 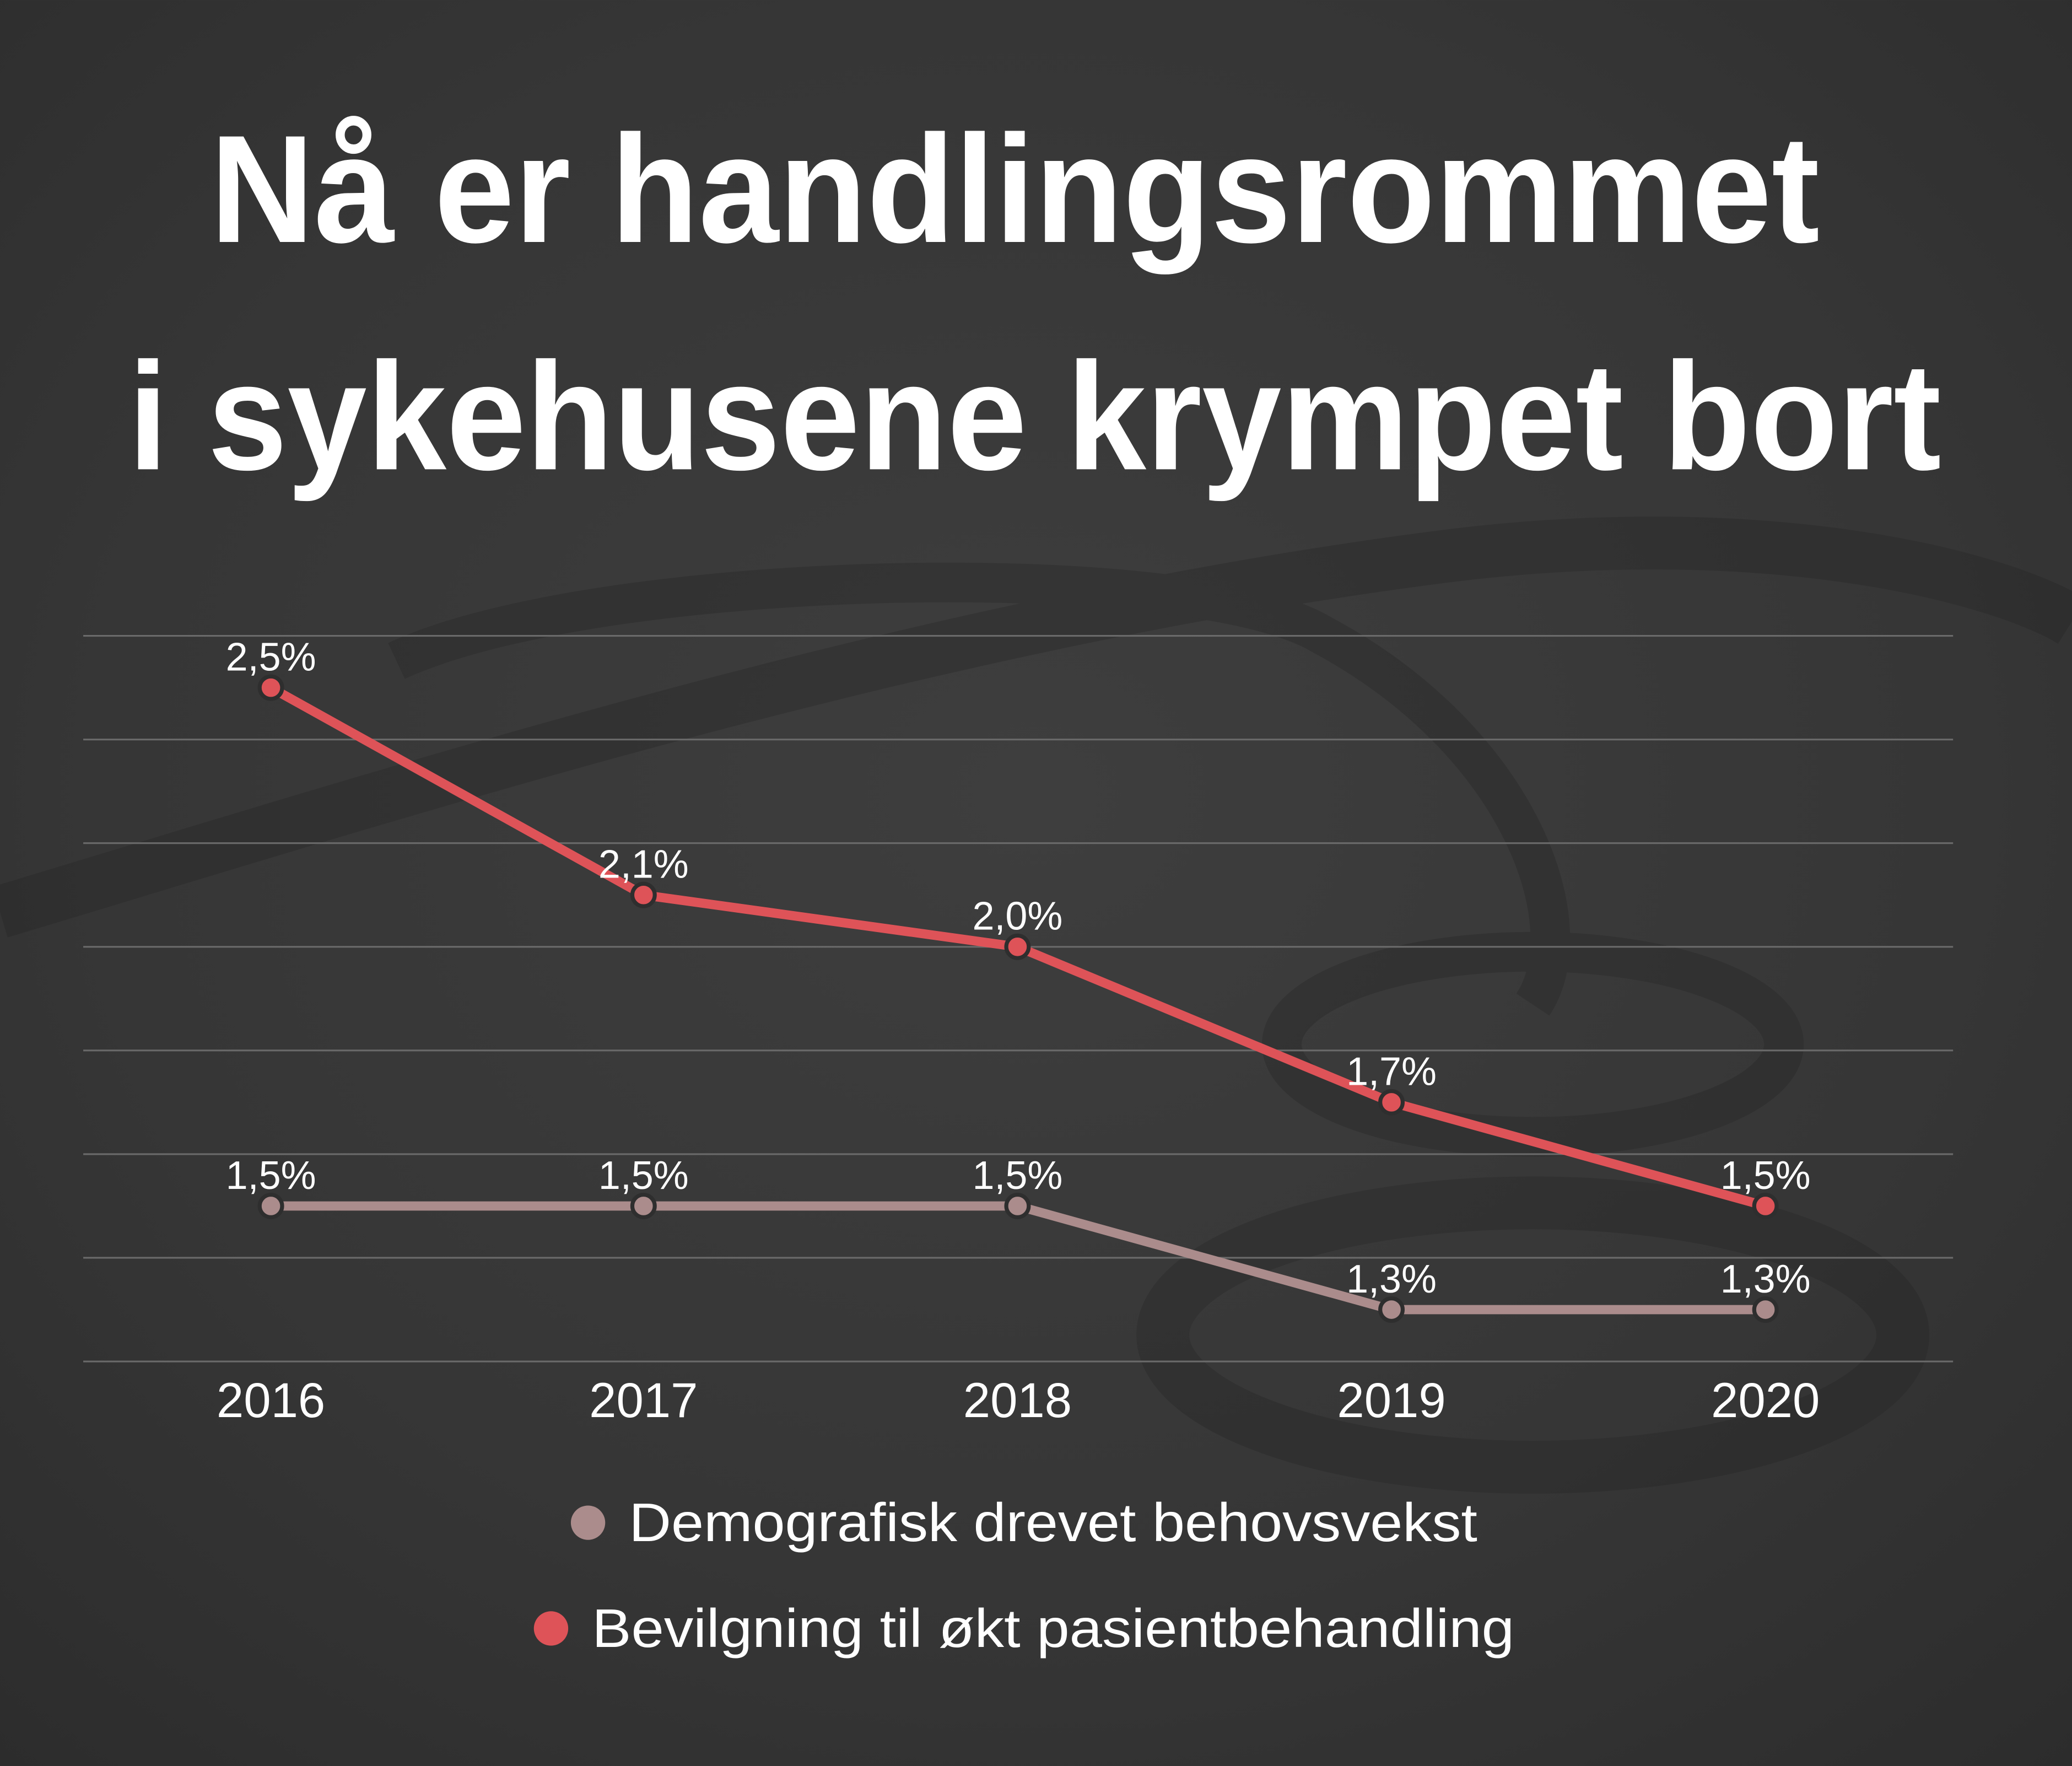 I want to click on legend-item-demografisk: Demografisk drevet behovsvekst, so click(x=1023, y=1523).